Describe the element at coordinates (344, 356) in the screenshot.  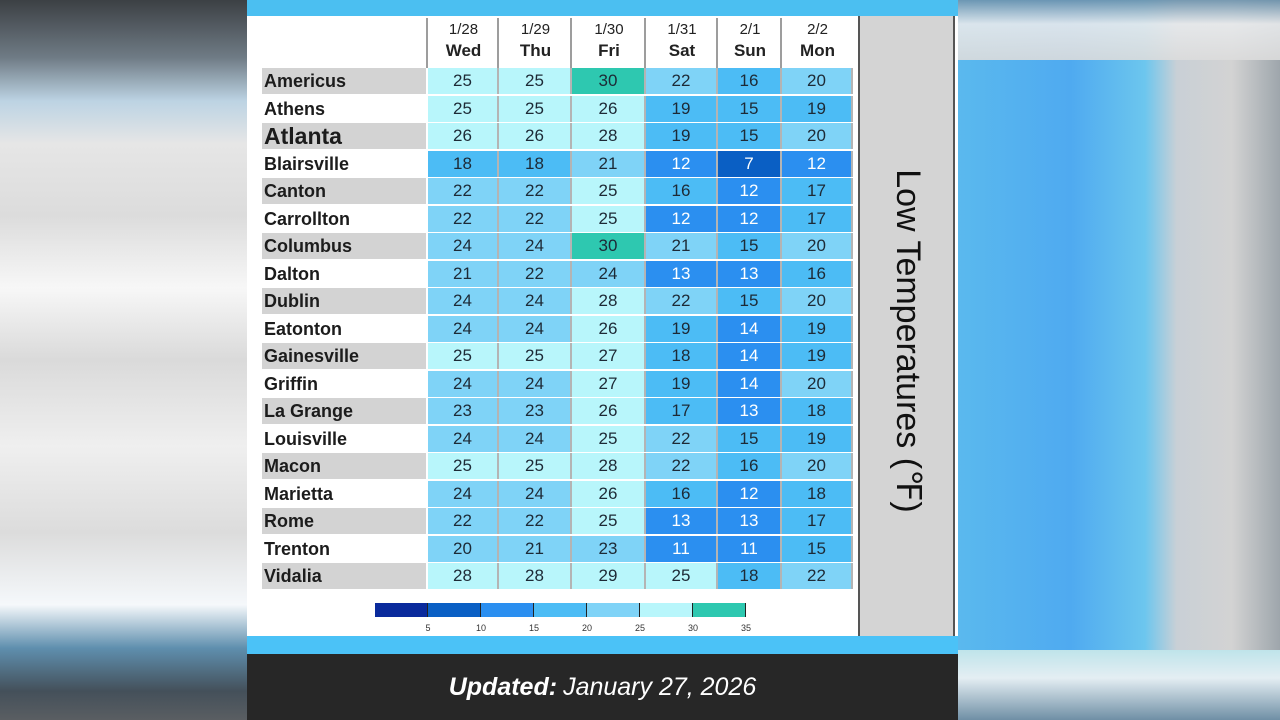
I see `city-name: Gainesville` at that location.